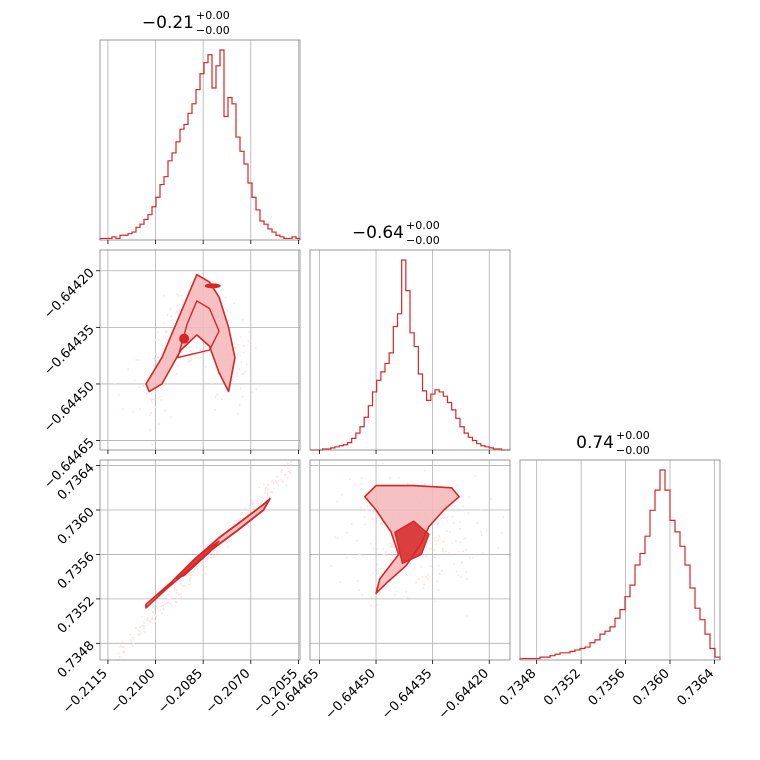 The image size is (760, 760). Describe the element at coordinates (410, 350) in the screenshot. I see `axis-frame` at that location.